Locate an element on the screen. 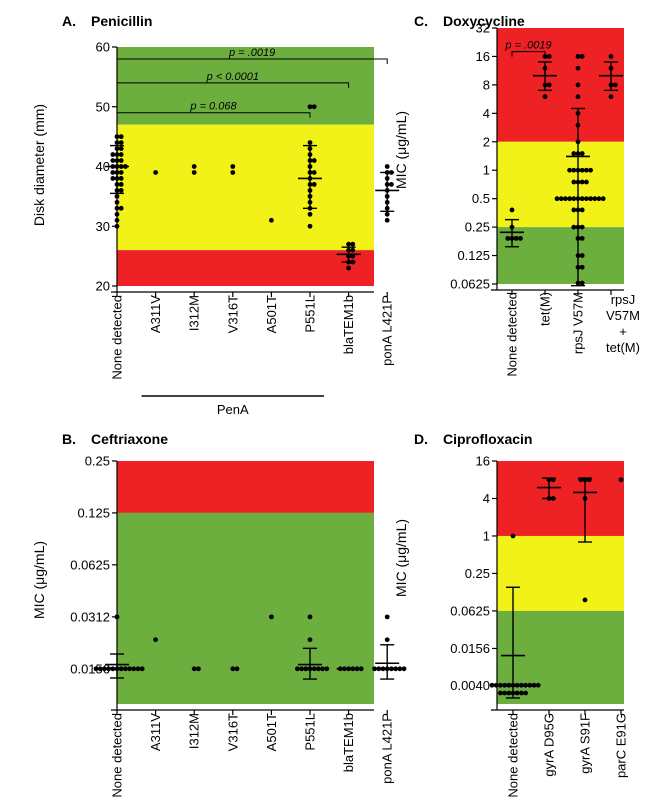 The width and height of the screenshot is (652, 810). x-tick-label: gyrA S91F is located at coordinates (585, 743).